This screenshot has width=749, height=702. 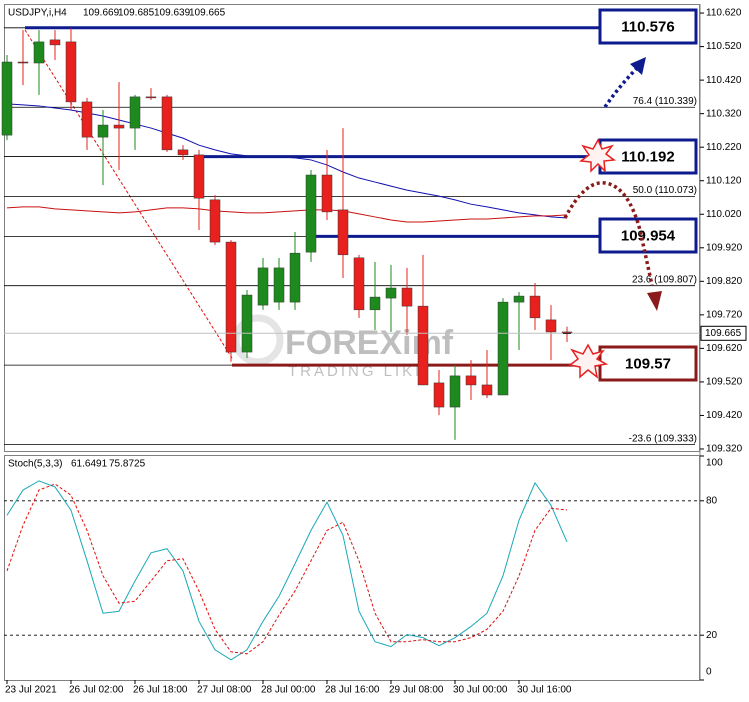 I want to click on y-tick-label: 109.320, so click(x=724, y=449).